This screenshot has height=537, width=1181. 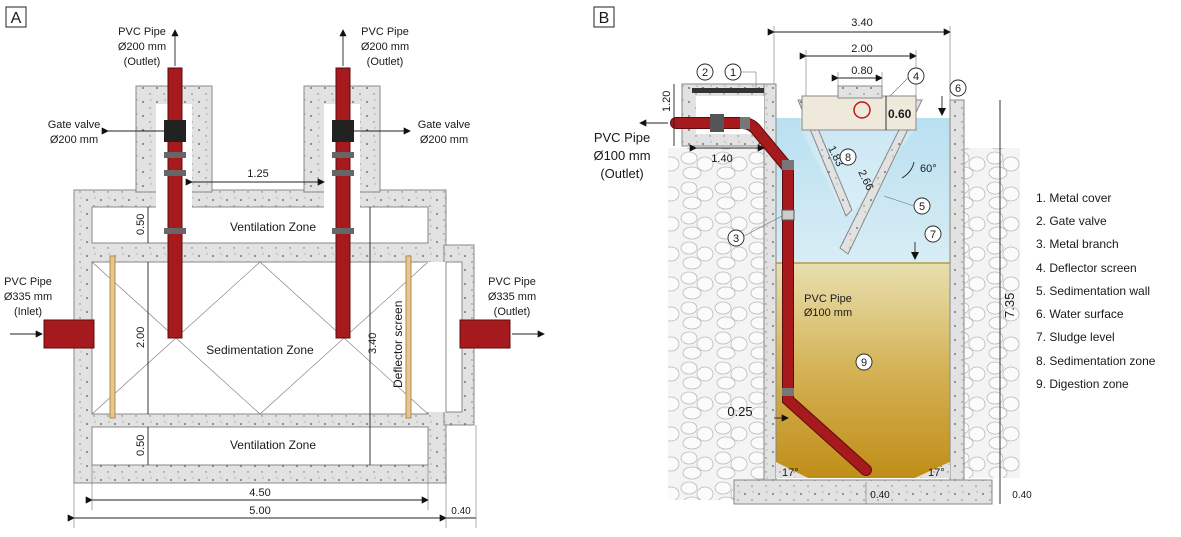 I want to click on sedimentation-zone-label: Sedimentation Zone, so click(x=260, y=350).